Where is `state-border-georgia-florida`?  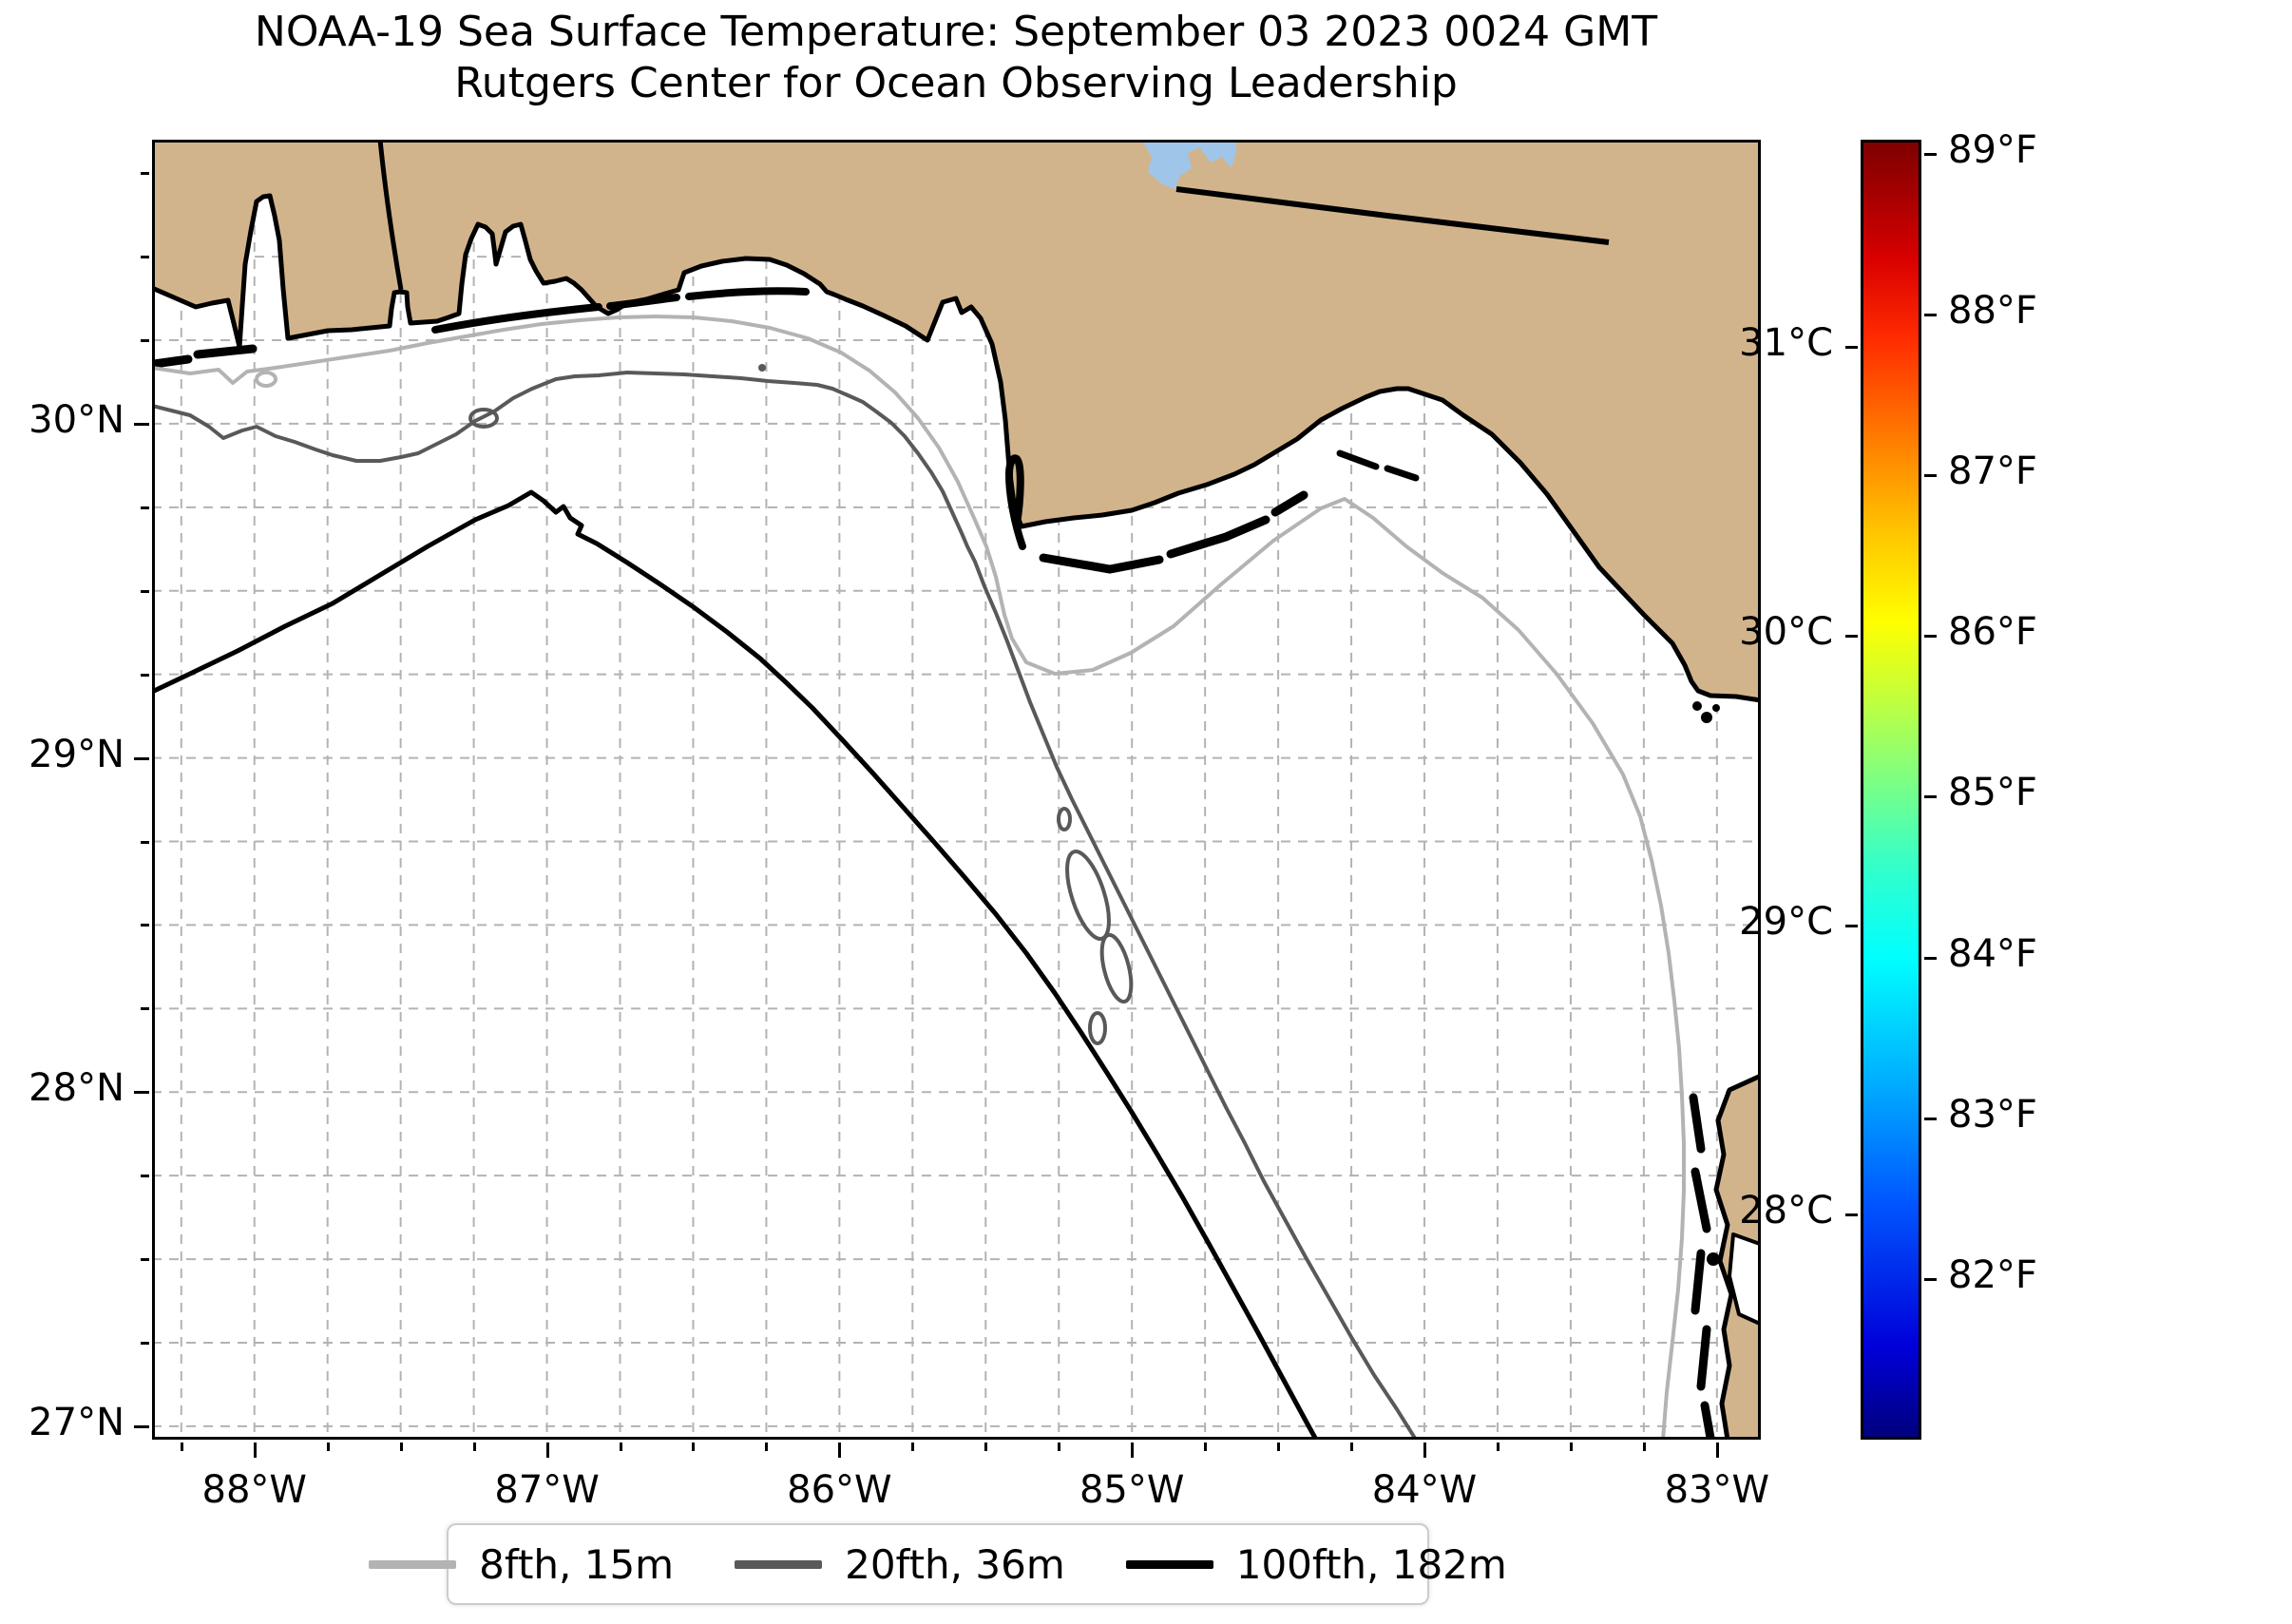
state-border-georgia-florida is located at coordinates (1392, 215).